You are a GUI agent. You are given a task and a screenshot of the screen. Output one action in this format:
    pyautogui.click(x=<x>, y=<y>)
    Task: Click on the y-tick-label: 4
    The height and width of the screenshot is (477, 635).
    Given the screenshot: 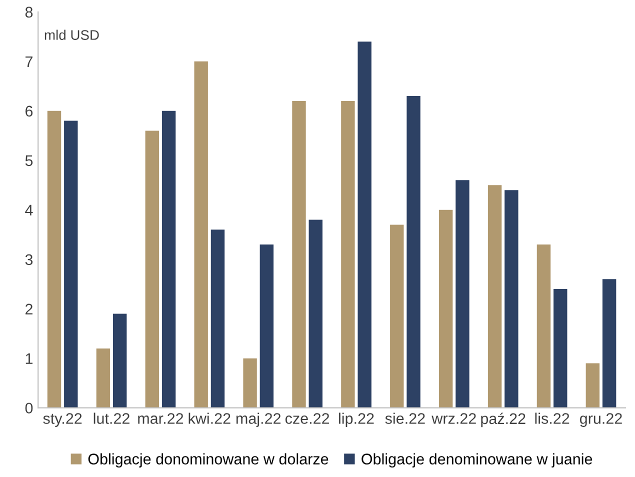 What is the action you would take?
    pyautogui.click(x=29, y=210)
    